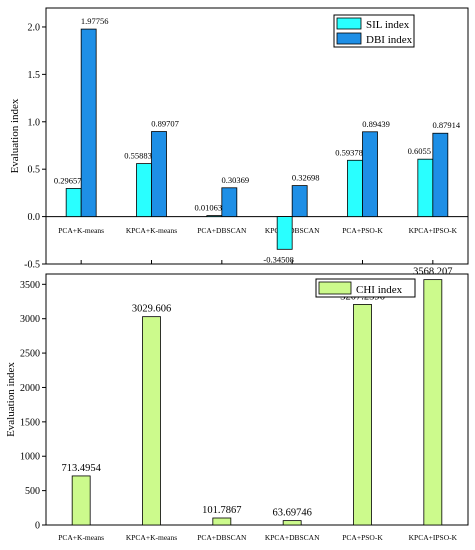 The height and width of the screenshot is (550, 475). I want to click on data-label: 3029.606, so click(151, 309).